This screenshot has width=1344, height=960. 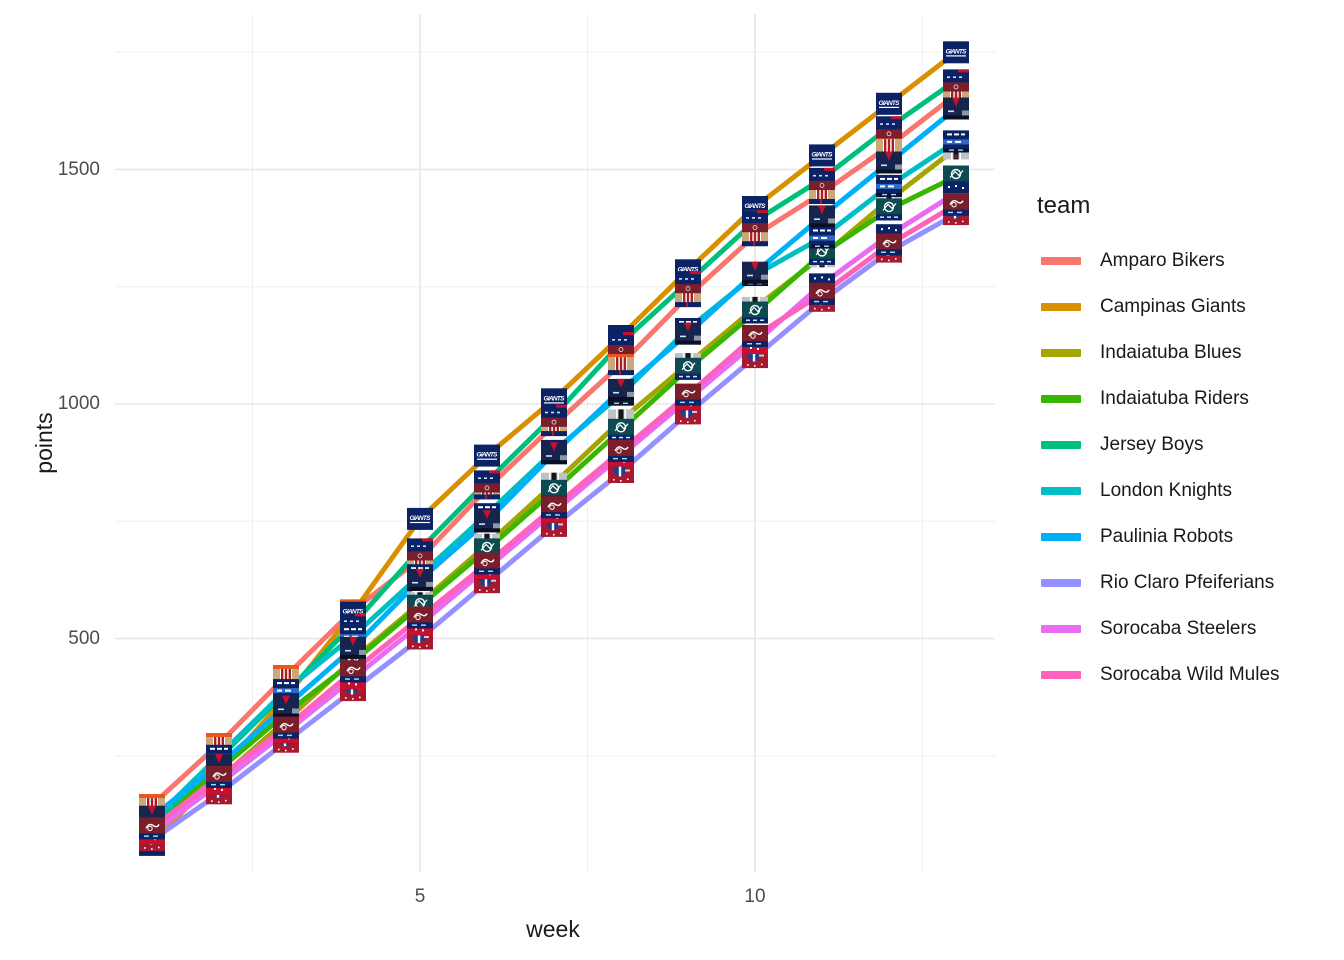 I want to click on y-tick-label: 1000, so click(x=78, y=403).